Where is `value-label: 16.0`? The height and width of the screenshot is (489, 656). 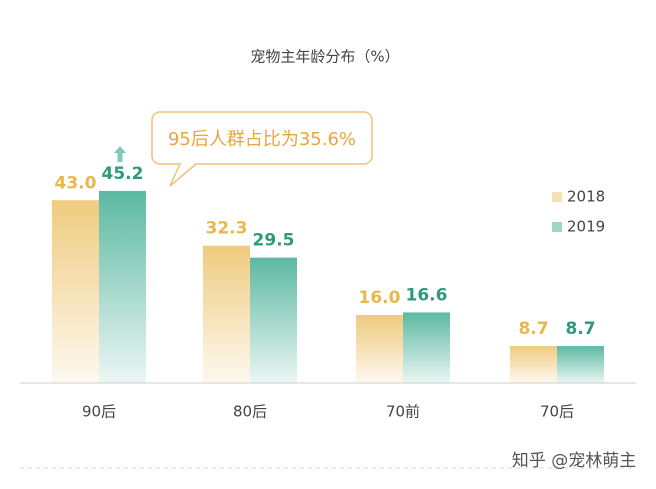
value-label: 16.0 is located at coordinates (380, 298).